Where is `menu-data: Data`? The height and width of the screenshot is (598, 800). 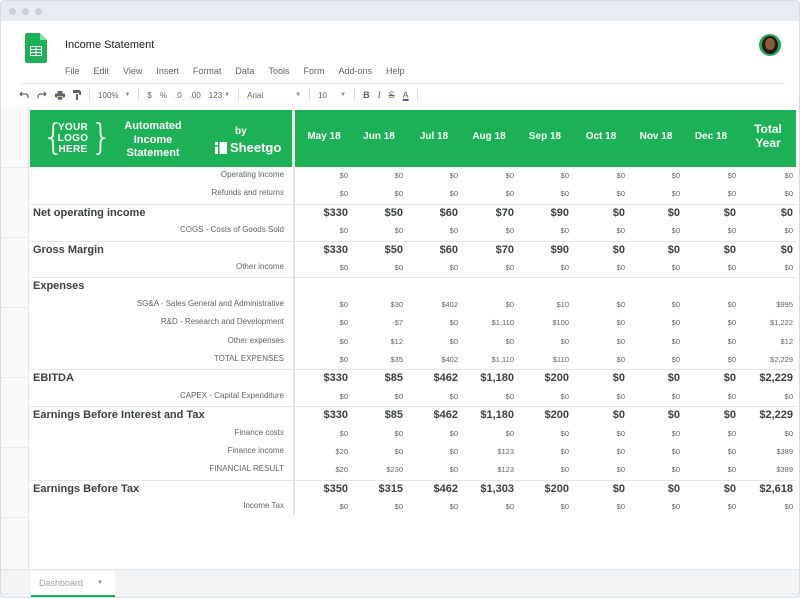
menu-data: Data is located at coordinates (245, 71).